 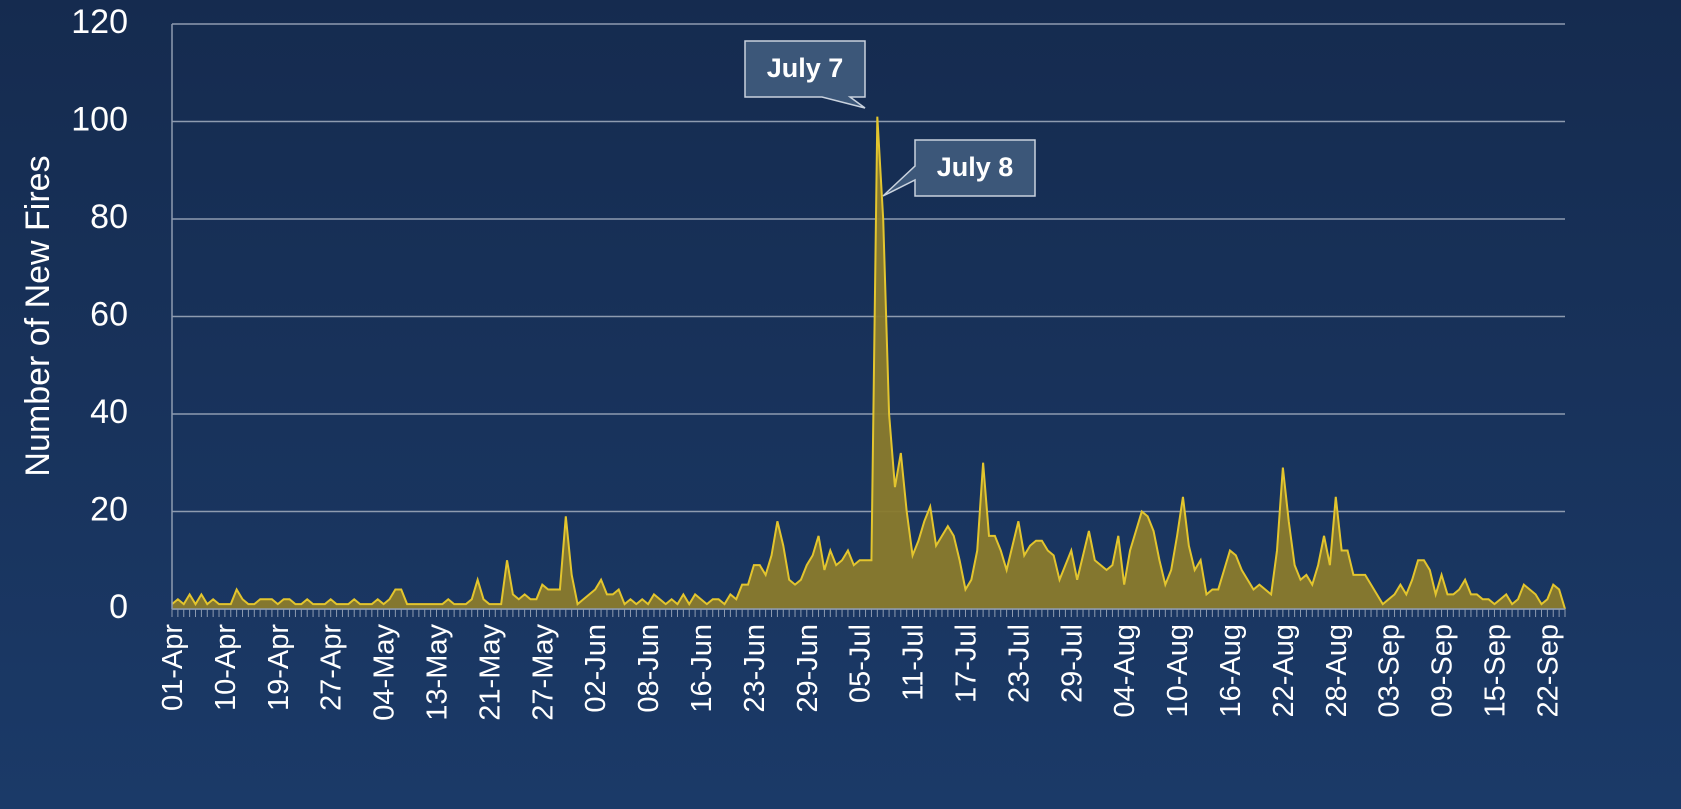 I want to click on callout-july-7: July 7, so click(x=805, y=74).